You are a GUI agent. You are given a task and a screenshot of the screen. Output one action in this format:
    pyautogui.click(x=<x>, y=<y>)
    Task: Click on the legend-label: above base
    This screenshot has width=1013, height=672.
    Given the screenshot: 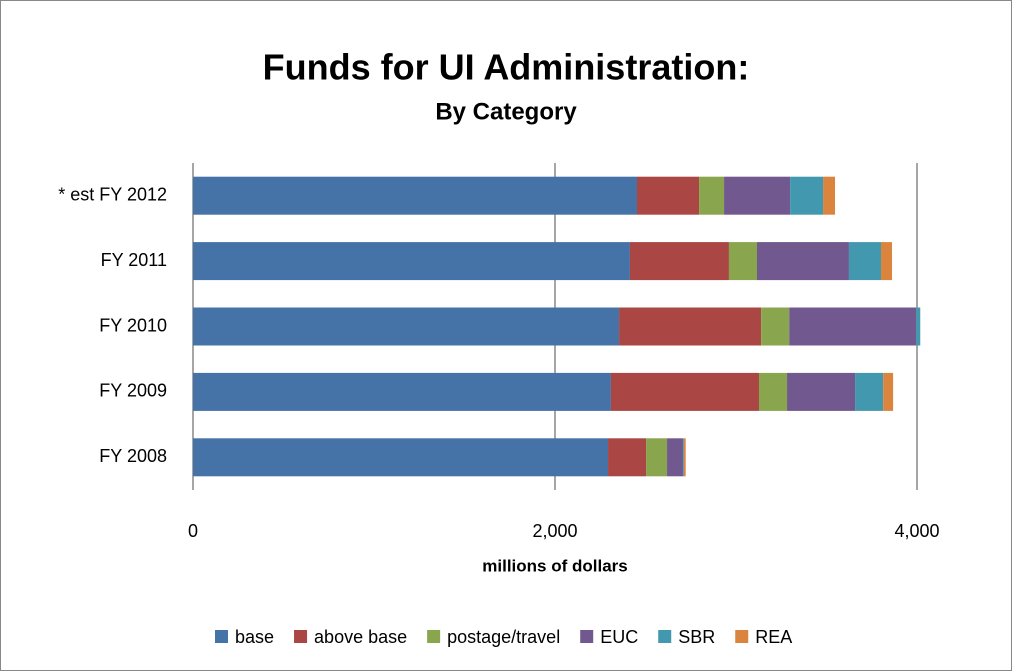 What is the action you would take?
    pyautogui.click(x=360, y=637)
    